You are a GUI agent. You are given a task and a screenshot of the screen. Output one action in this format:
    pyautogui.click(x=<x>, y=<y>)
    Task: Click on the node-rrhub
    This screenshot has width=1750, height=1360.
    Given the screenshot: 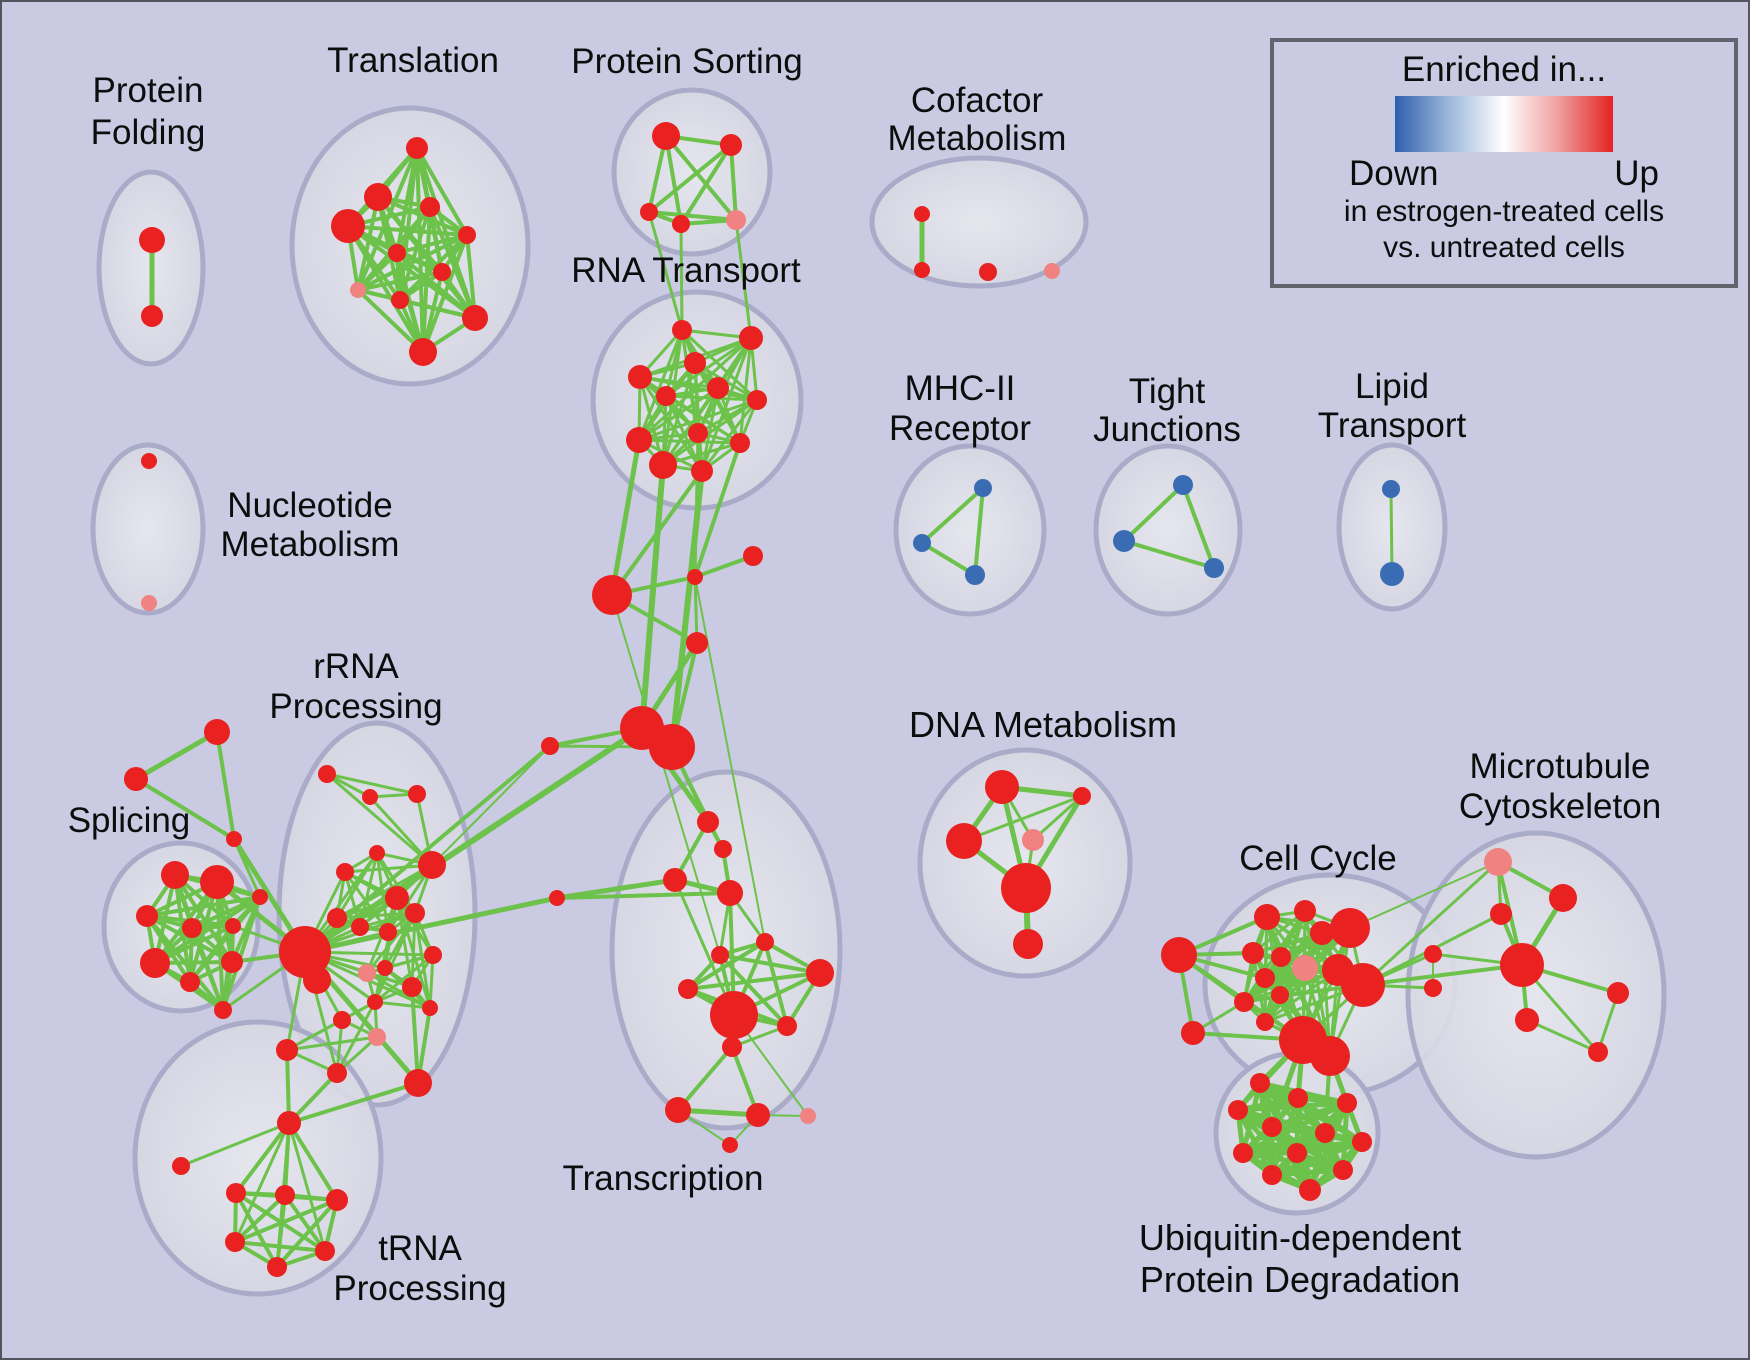 What is the action you would take?
    pyautogui.click(x=305, y=952)
    